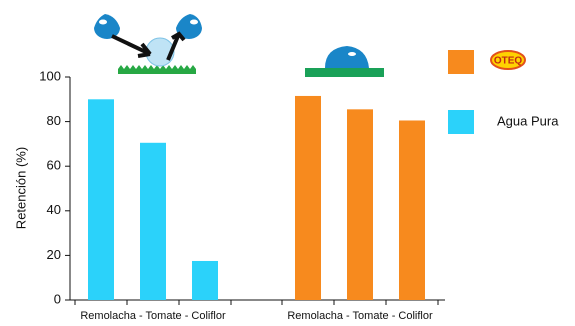 This screenshot has width=575, height=326. Describe the element at coordinates (528, 120) in the screenshot. I see `legend-label: Agua Pura` at that location.